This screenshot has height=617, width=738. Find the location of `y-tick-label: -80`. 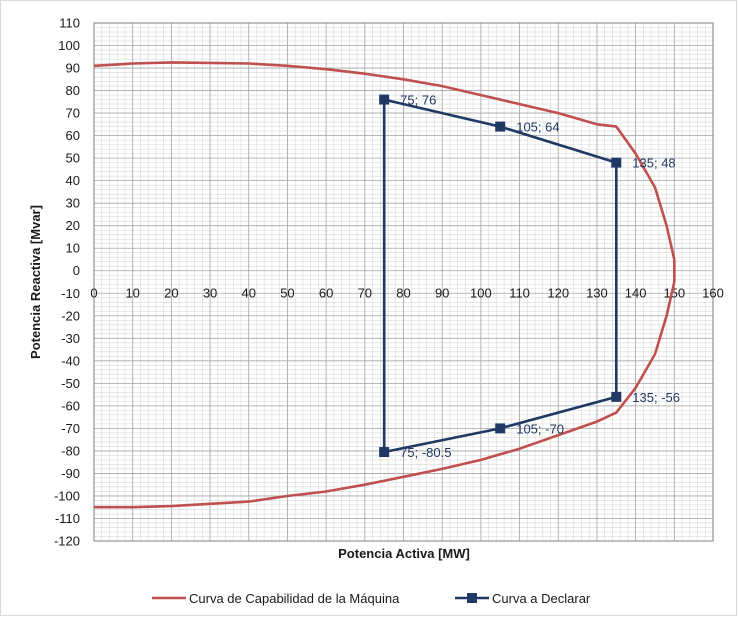

y-tick-label: -80 is located at coordinates (70, 450).